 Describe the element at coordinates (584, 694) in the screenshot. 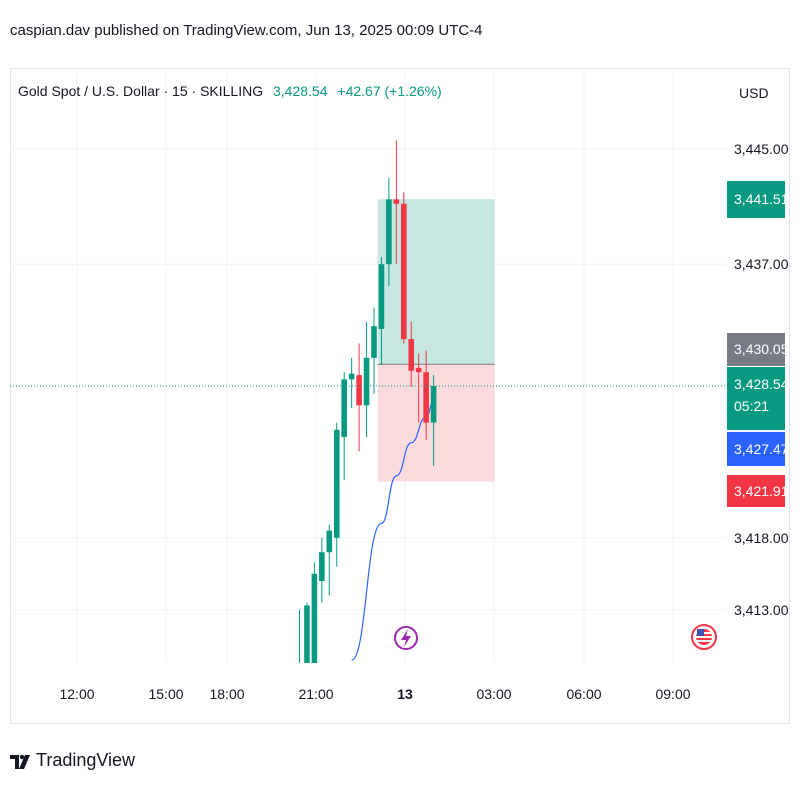

I see `x-tick-label: 06:00` at that location.